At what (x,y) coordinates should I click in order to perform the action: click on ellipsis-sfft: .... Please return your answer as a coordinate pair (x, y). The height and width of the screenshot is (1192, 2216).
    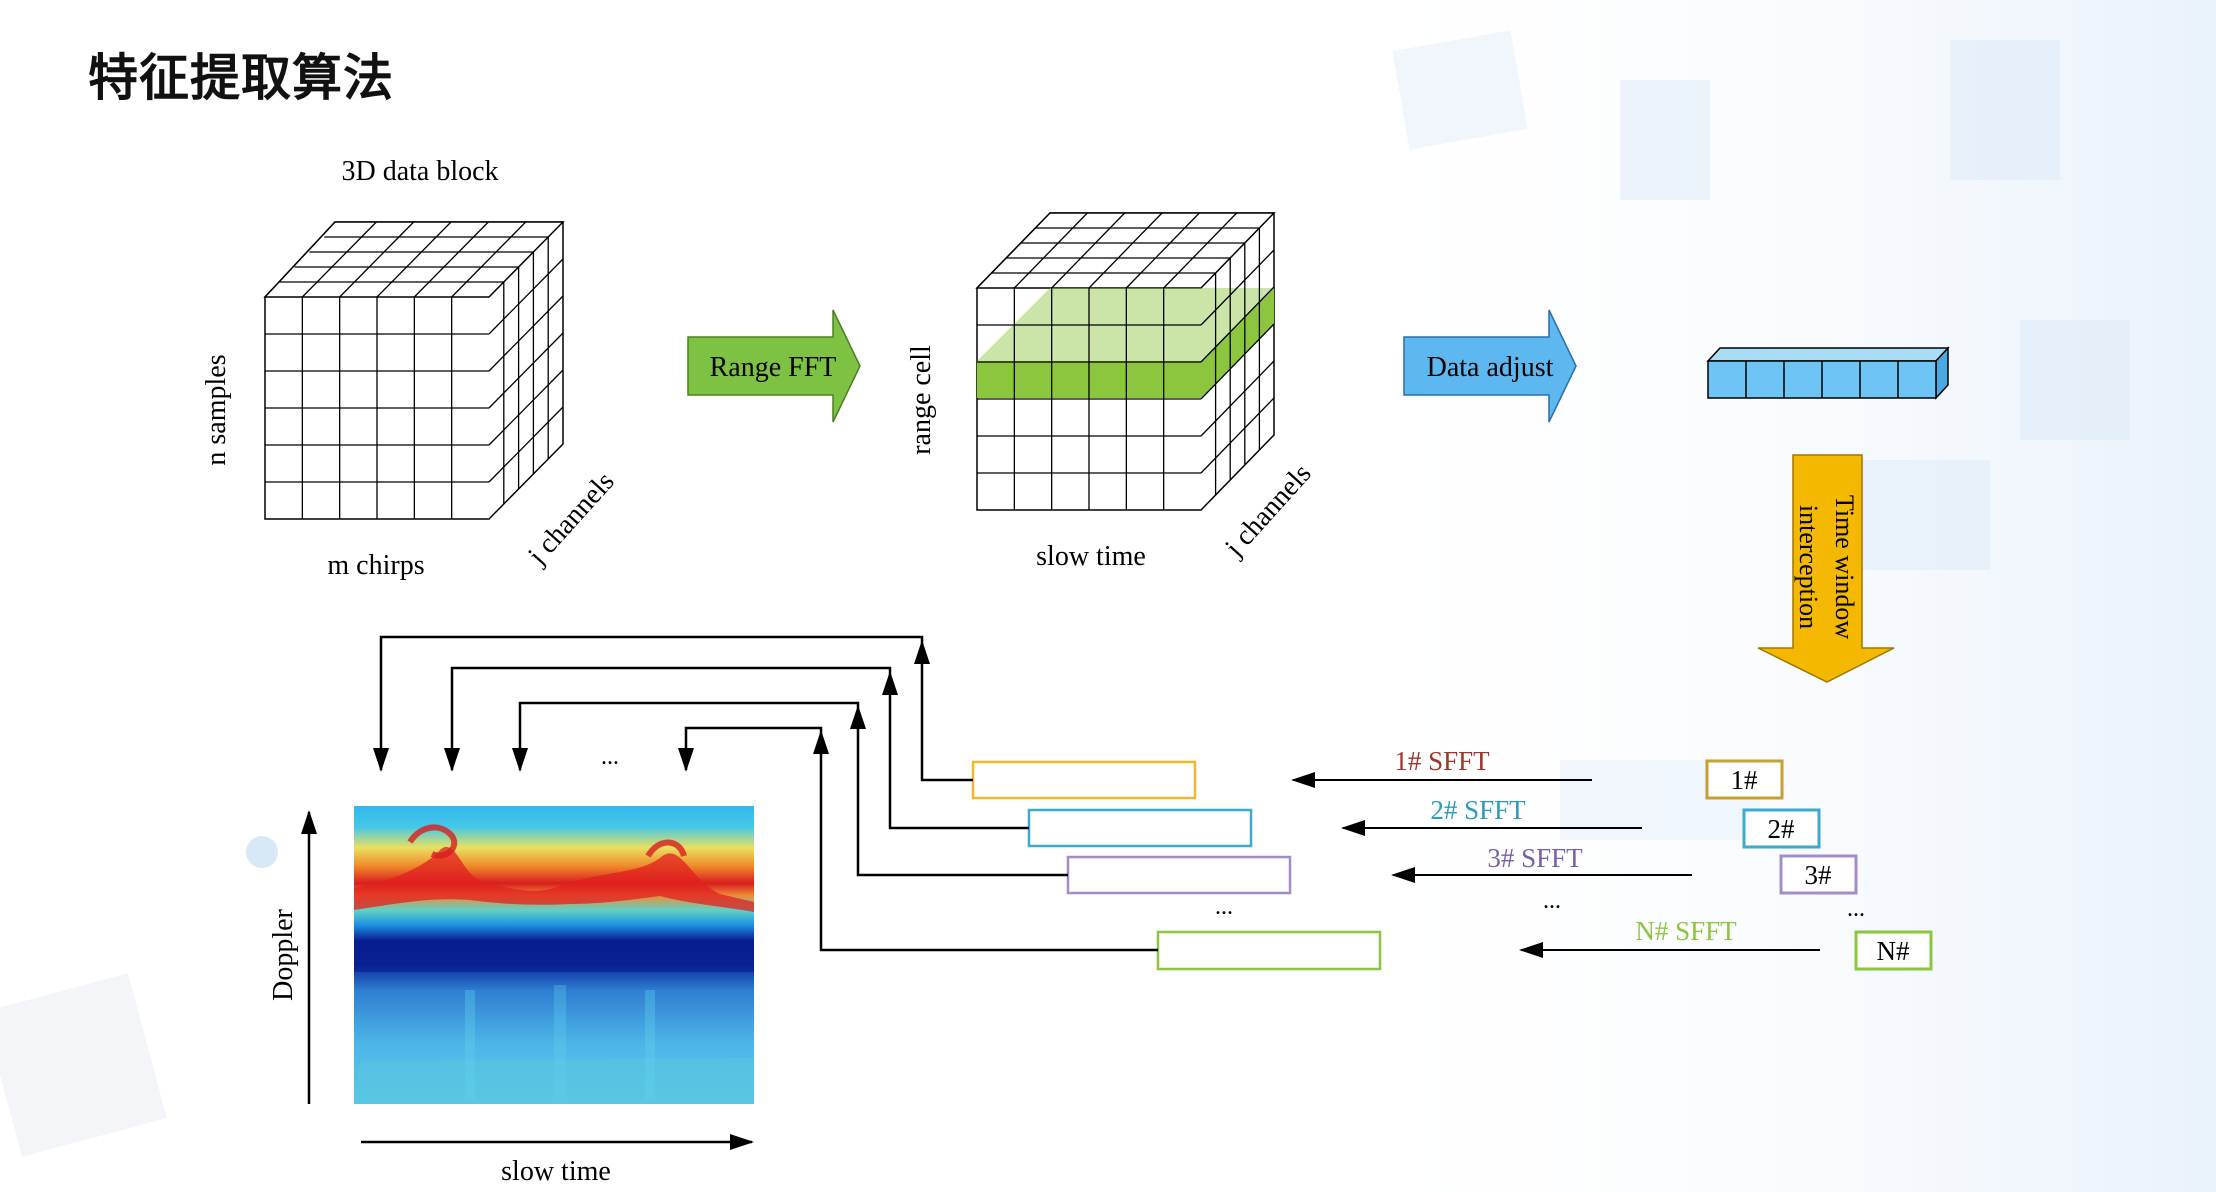
    Looking at the image, I should click on (1552, 901).